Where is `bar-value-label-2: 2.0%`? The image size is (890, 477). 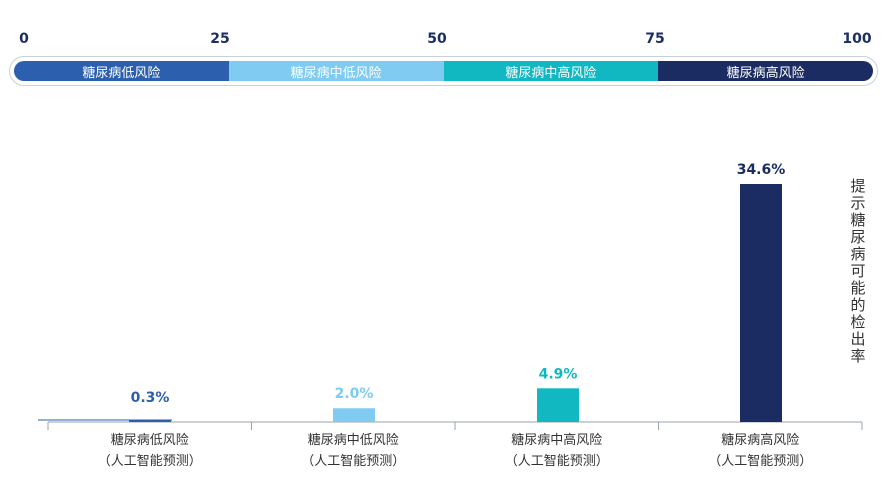 bar-value-label-2: 2.0% is located at coordinates (354, 394).